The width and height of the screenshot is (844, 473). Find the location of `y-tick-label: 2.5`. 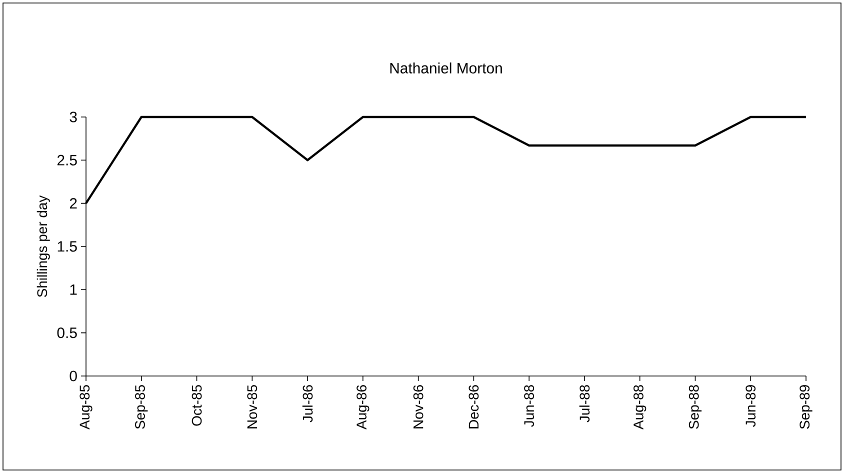

y-tick-label: 2.5 is located at coordinates (67, 160).